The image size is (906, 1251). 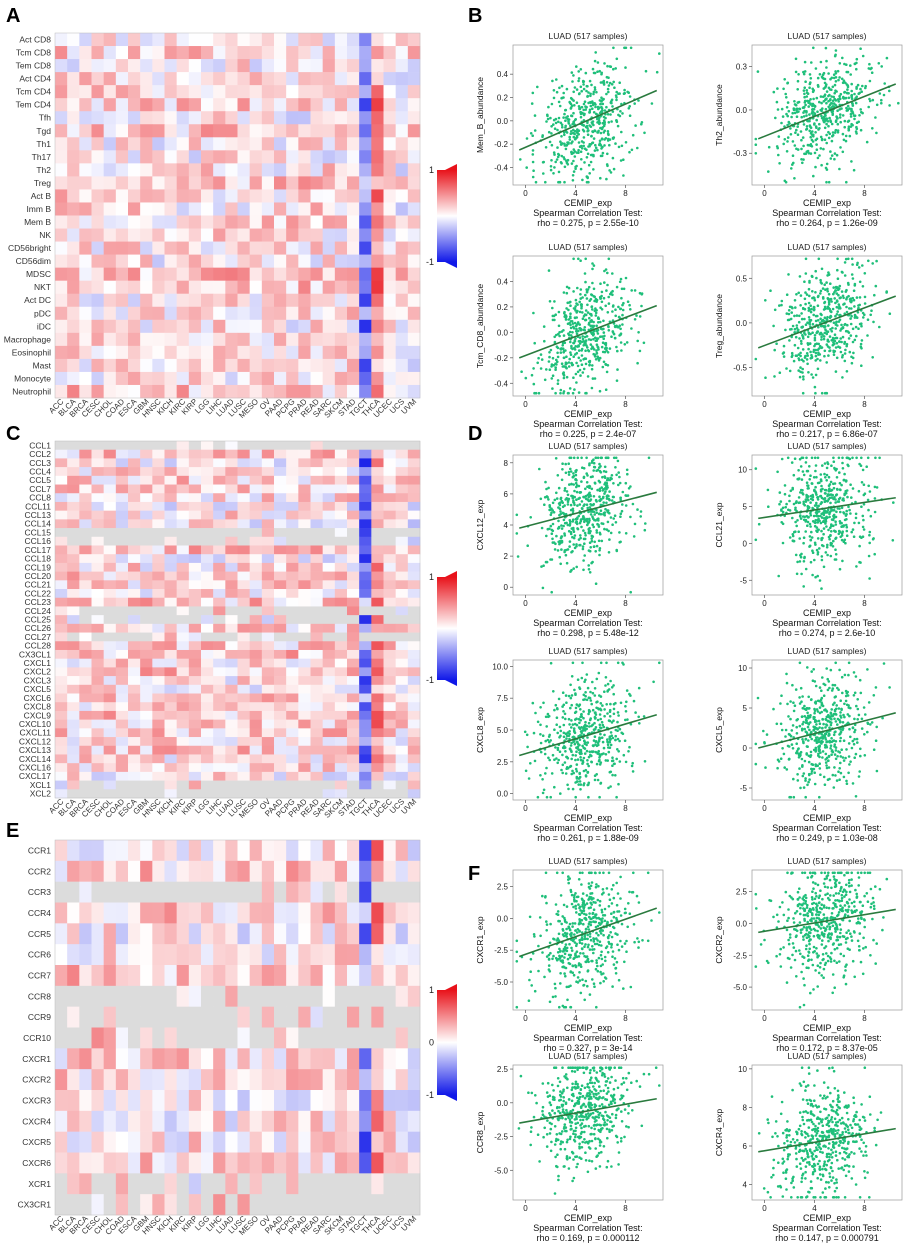 I want to click on scatter-title: LUAD (517 samples), so click(x=588, y=36).